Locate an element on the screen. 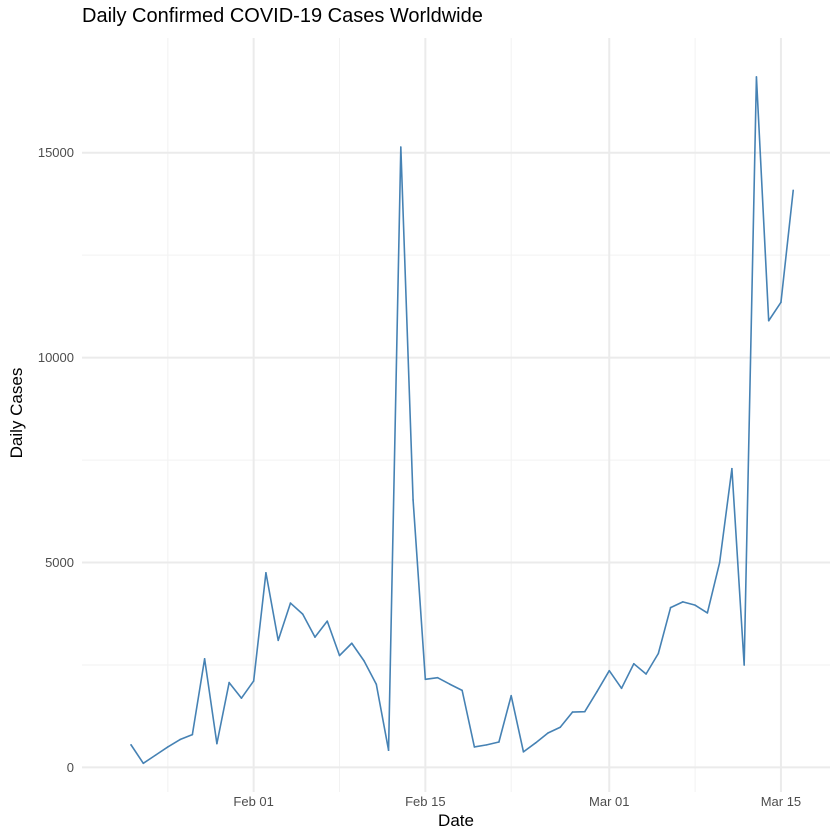 This screenshot has width=840, height=840. y-axis-label: Daily Cases is located at coordinates (16, 413).